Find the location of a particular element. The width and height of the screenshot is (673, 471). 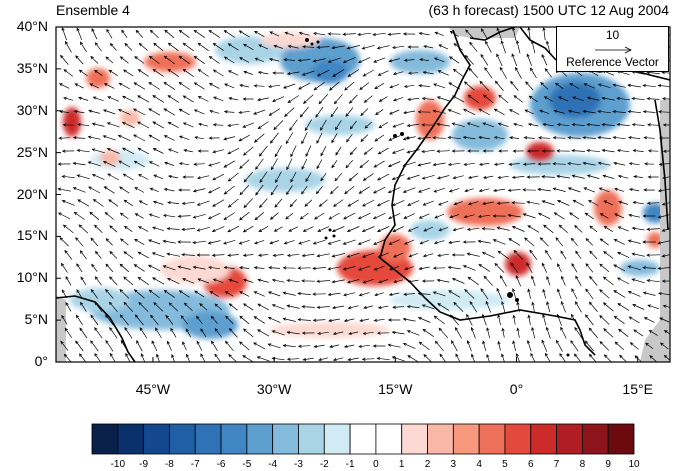

colorbar-tick-label: 7 is located at coordinates (556, 464).